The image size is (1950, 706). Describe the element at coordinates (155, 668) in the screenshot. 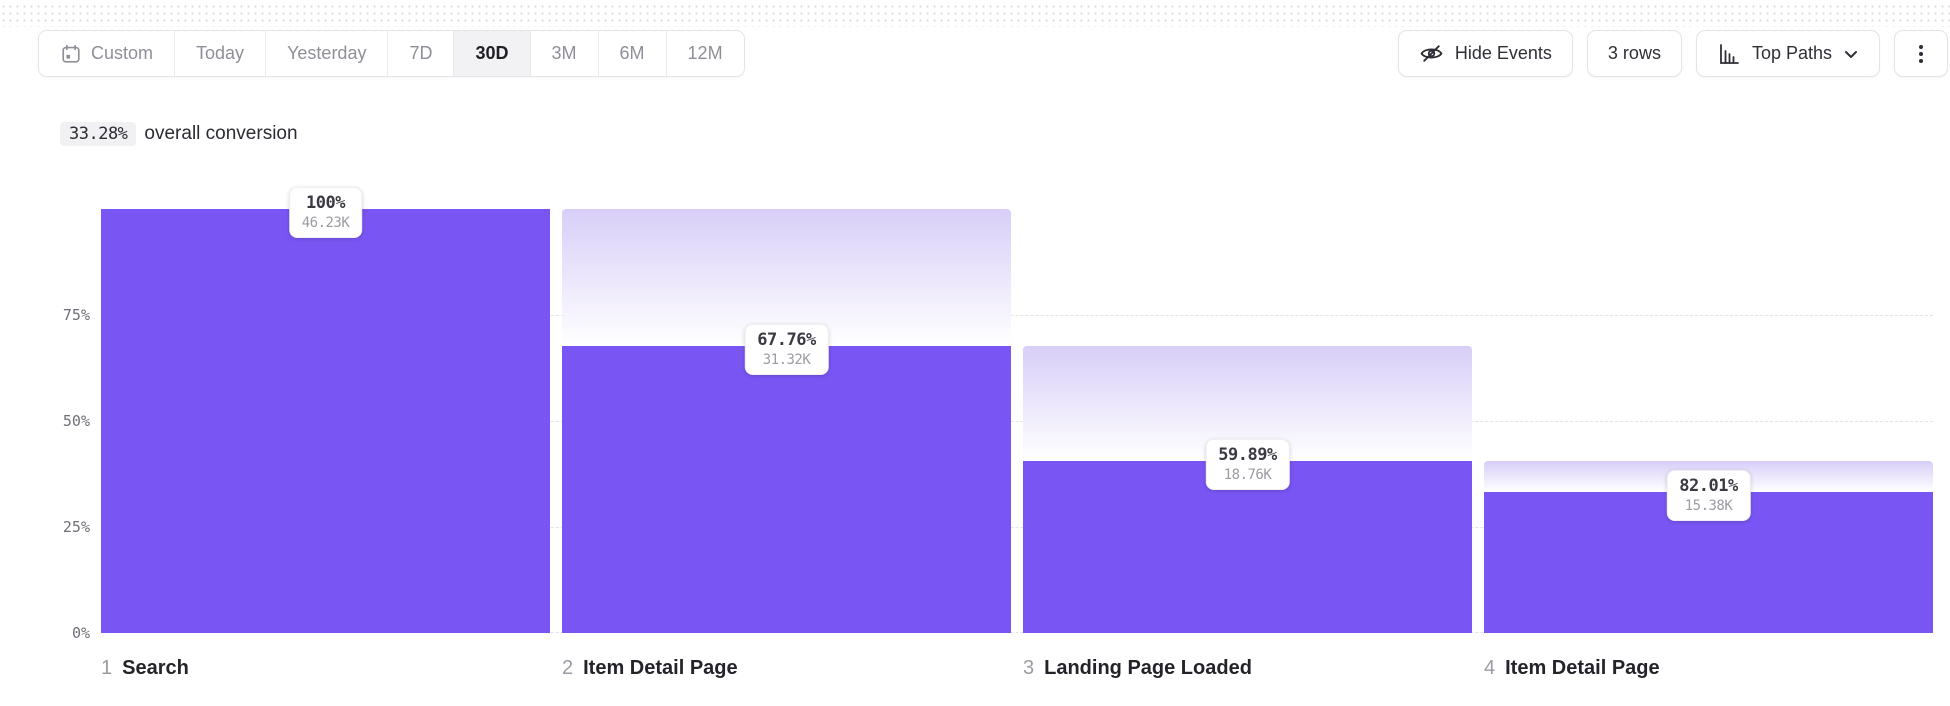

I see `step-name: Search` at that location.